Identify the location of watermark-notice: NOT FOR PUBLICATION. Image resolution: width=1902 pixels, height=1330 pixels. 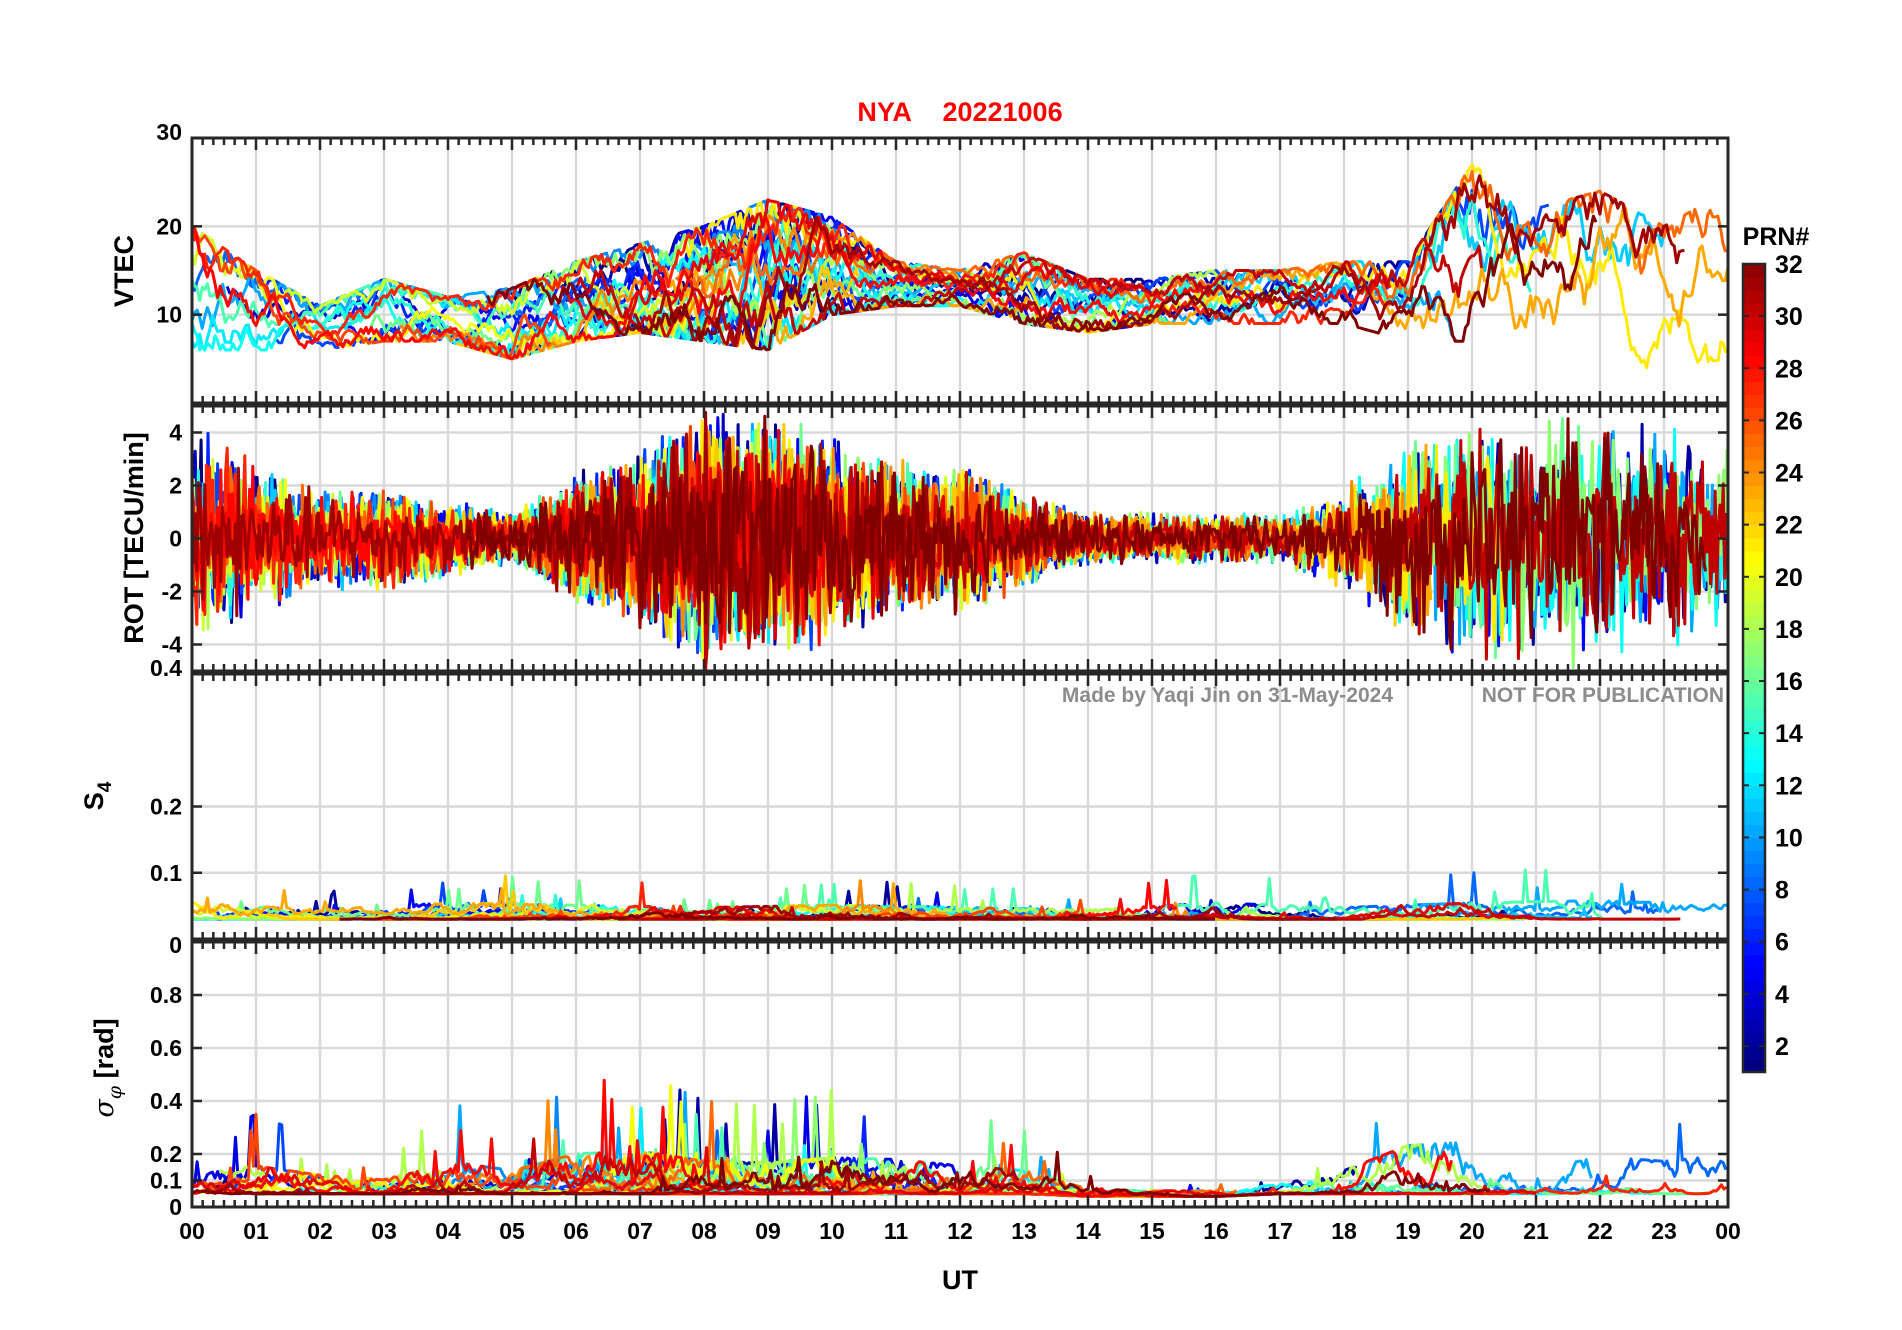
(1603, 695).